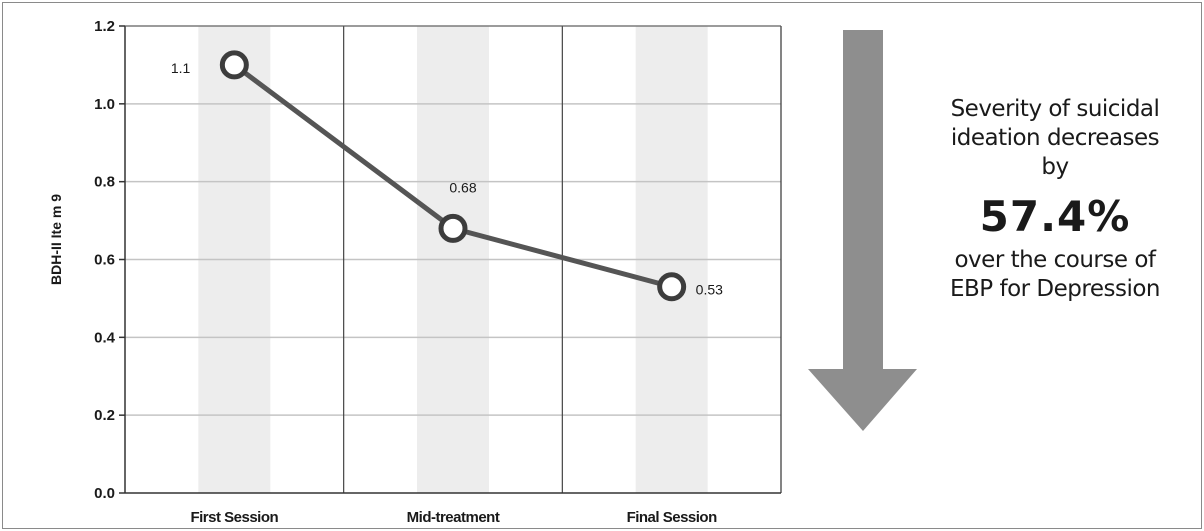 The image size is (1204, 531). What do you see at coordinates (1055, 260) in the screenshot?
I see `callout-line-4: over the course of` at bounding box center [1055, 260].